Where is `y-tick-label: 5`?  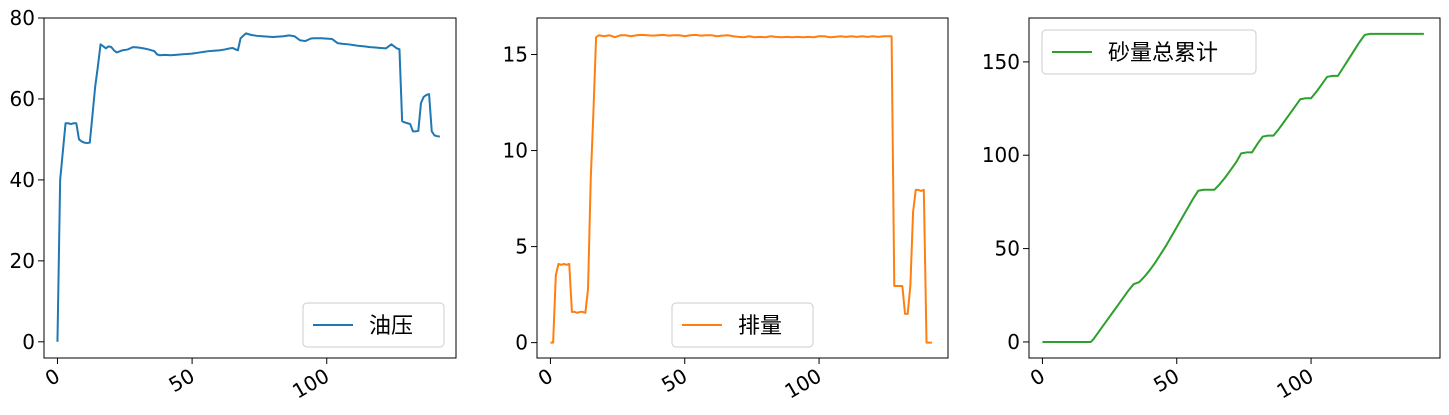
y-tick-label: 5 is located at coordinates (521, 247).